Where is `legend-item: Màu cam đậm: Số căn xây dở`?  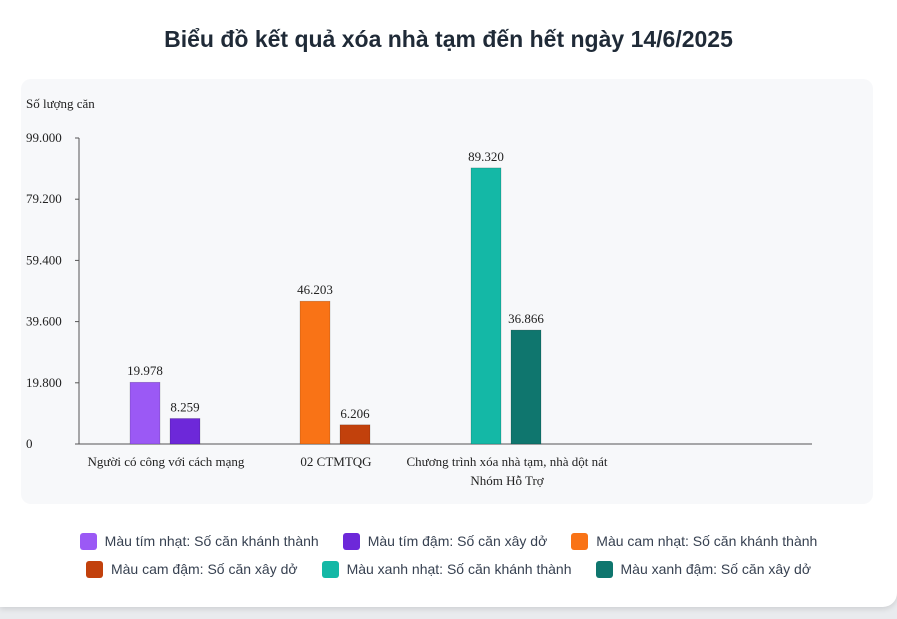 legend-item: Màu cam đậm: Số căn xây dở is located at coordinates (191, 569).